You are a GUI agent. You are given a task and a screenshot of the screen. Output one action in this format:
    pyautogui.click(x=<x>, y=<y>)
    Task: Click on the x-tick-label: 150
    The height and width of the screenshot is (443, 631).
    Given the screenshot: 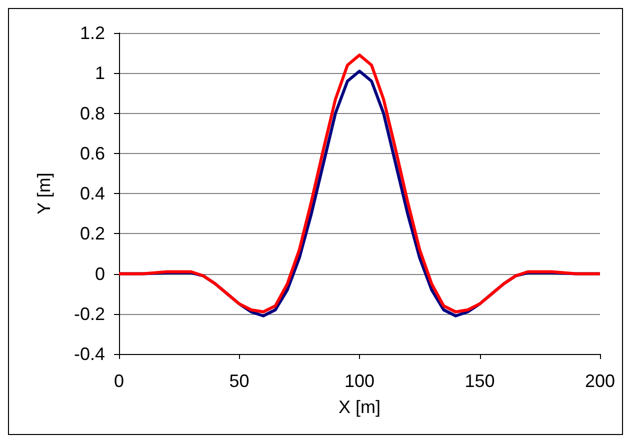 What is the action you would take?
    pyautogui.click(x=479, y=381)
    